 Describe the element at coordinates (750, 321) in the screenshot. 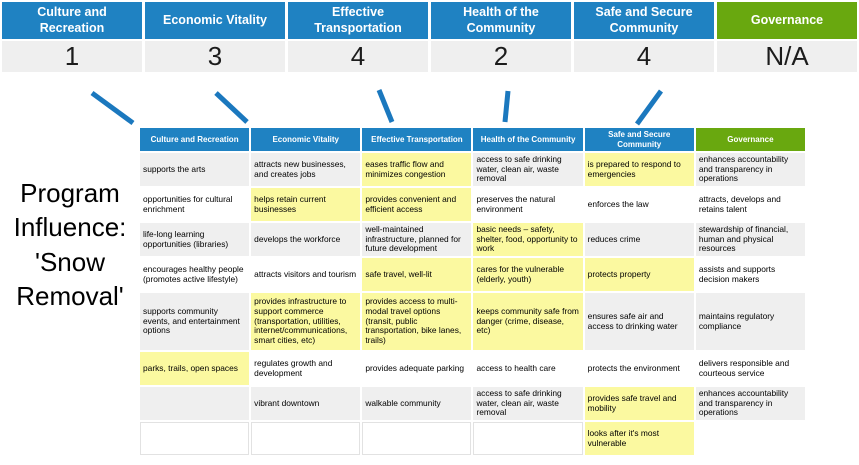

I see `matrix-cell-r5-c6: maintains regulatory compliance` at that location.